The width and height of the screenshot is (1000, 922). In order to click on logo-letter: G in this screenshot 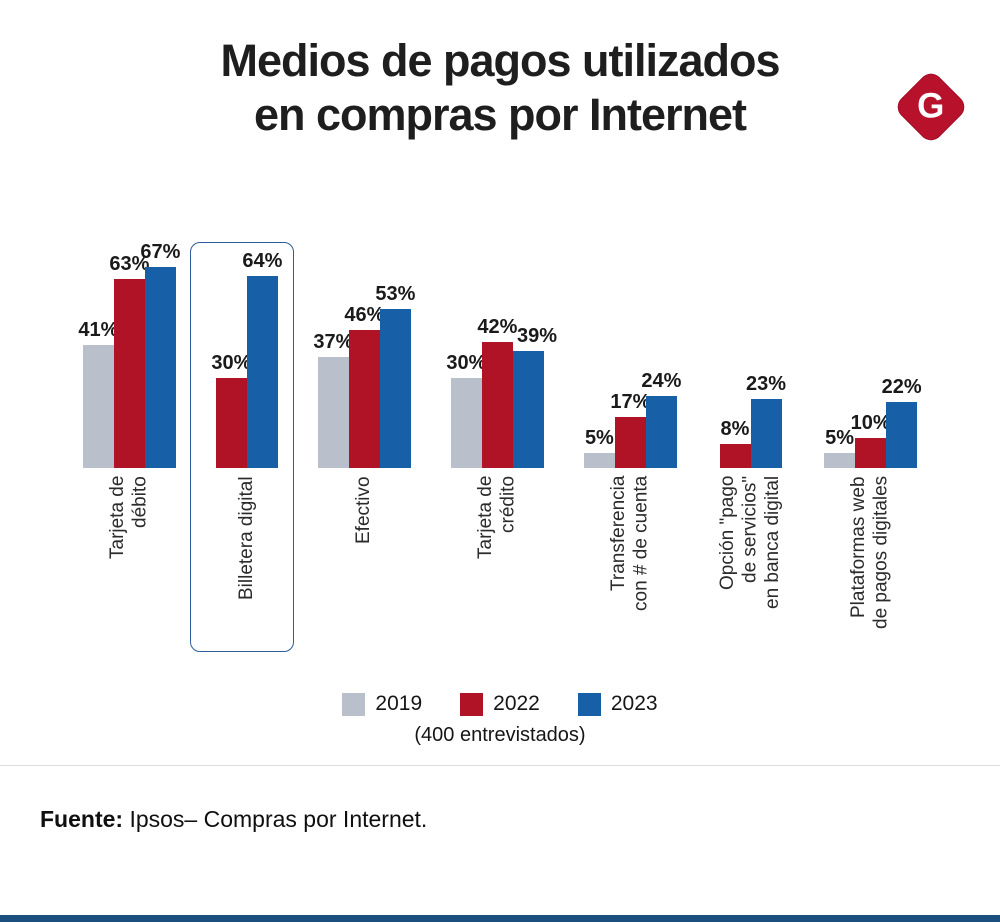, I will do `click(931, 106)`.